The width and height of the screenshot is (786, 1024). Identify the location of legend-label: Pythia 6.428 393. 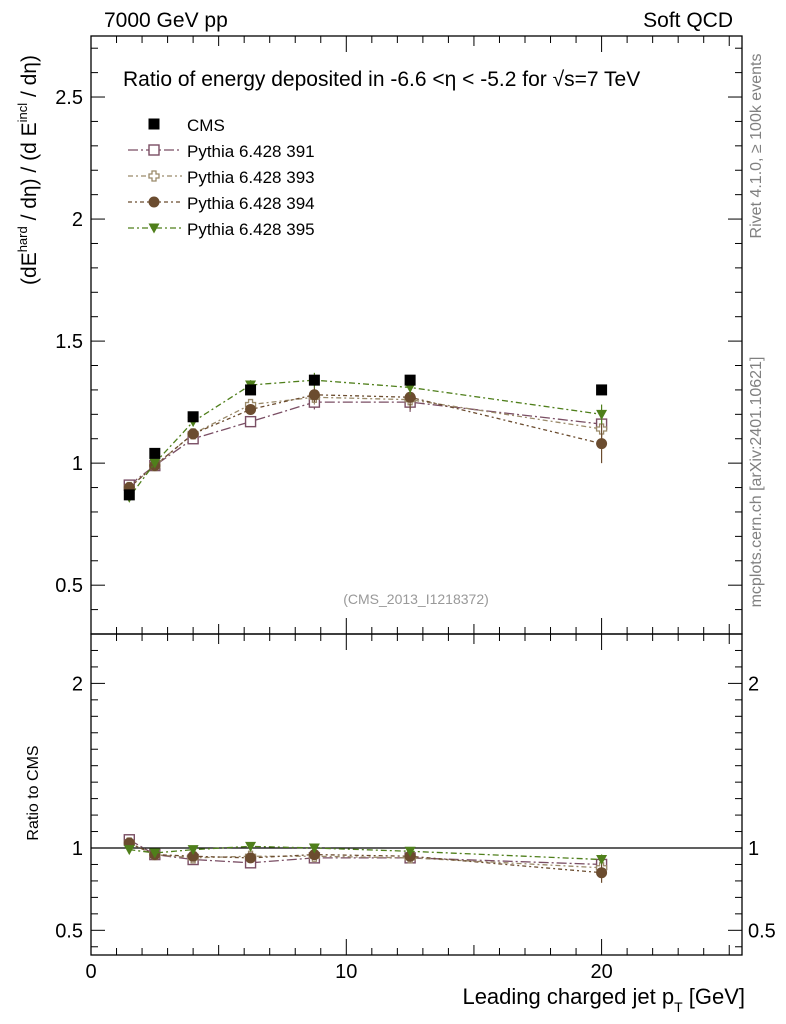
(251, 177).